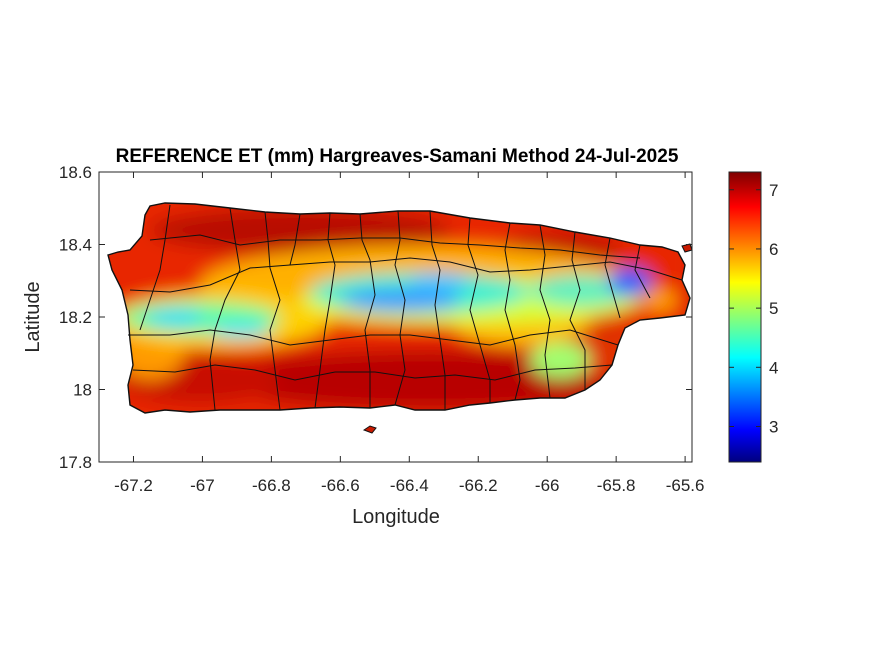  I want to click on x-tick-label: -66, so click(547, 485).